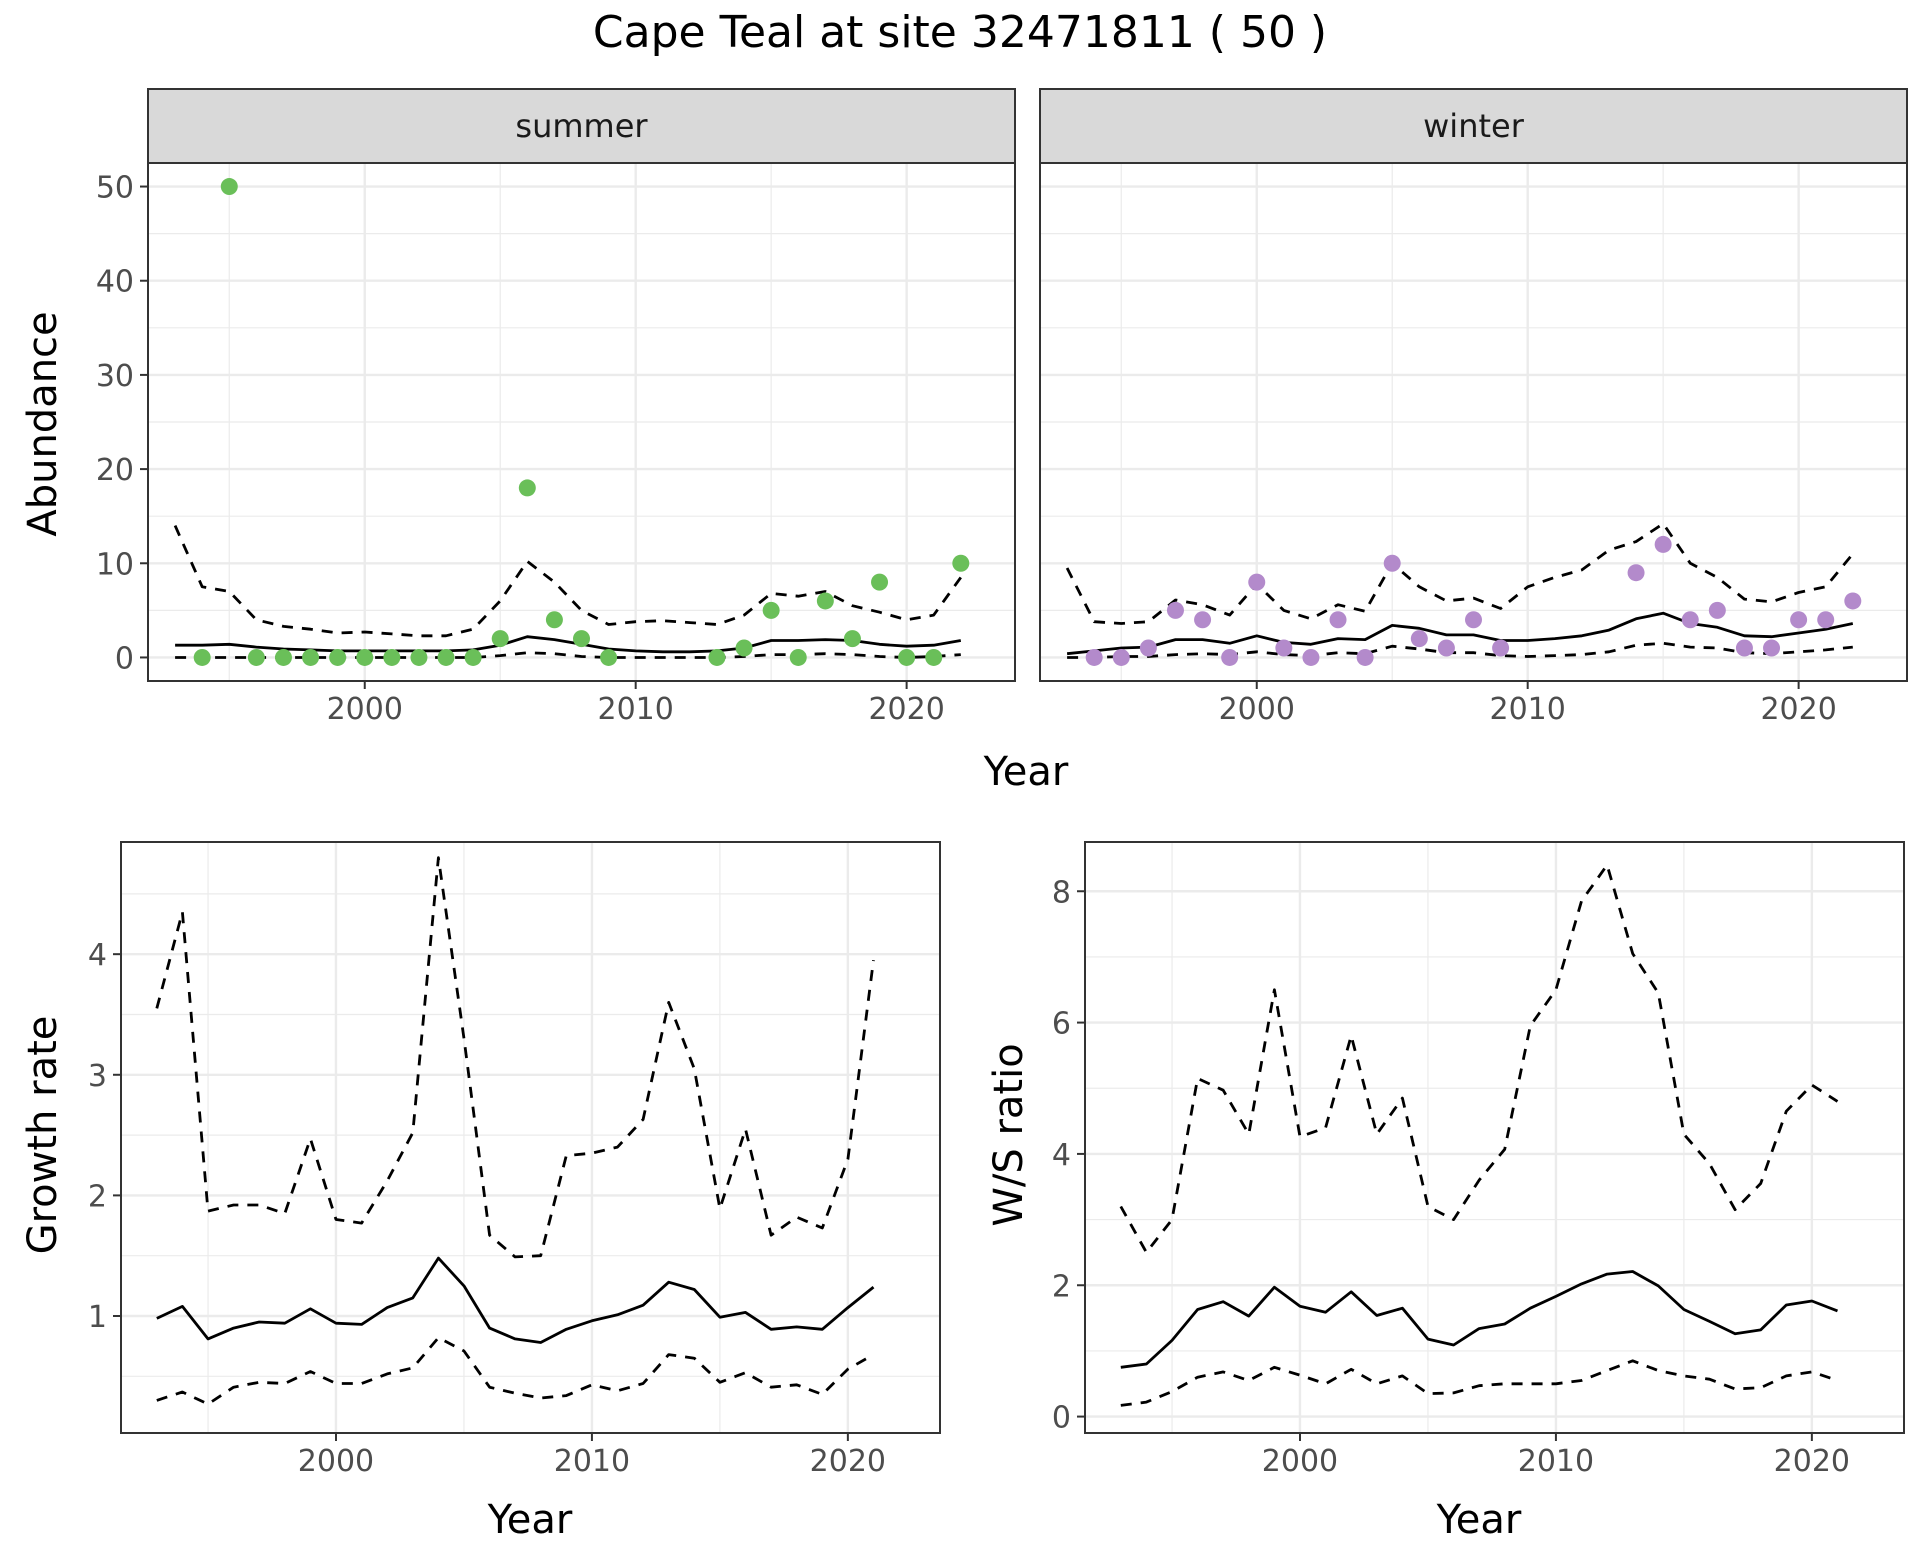 Image resolution: width=1920 pixels, height=1560 pixels. I want to click on summer-y-tick-label: 10, so click(115, 564).